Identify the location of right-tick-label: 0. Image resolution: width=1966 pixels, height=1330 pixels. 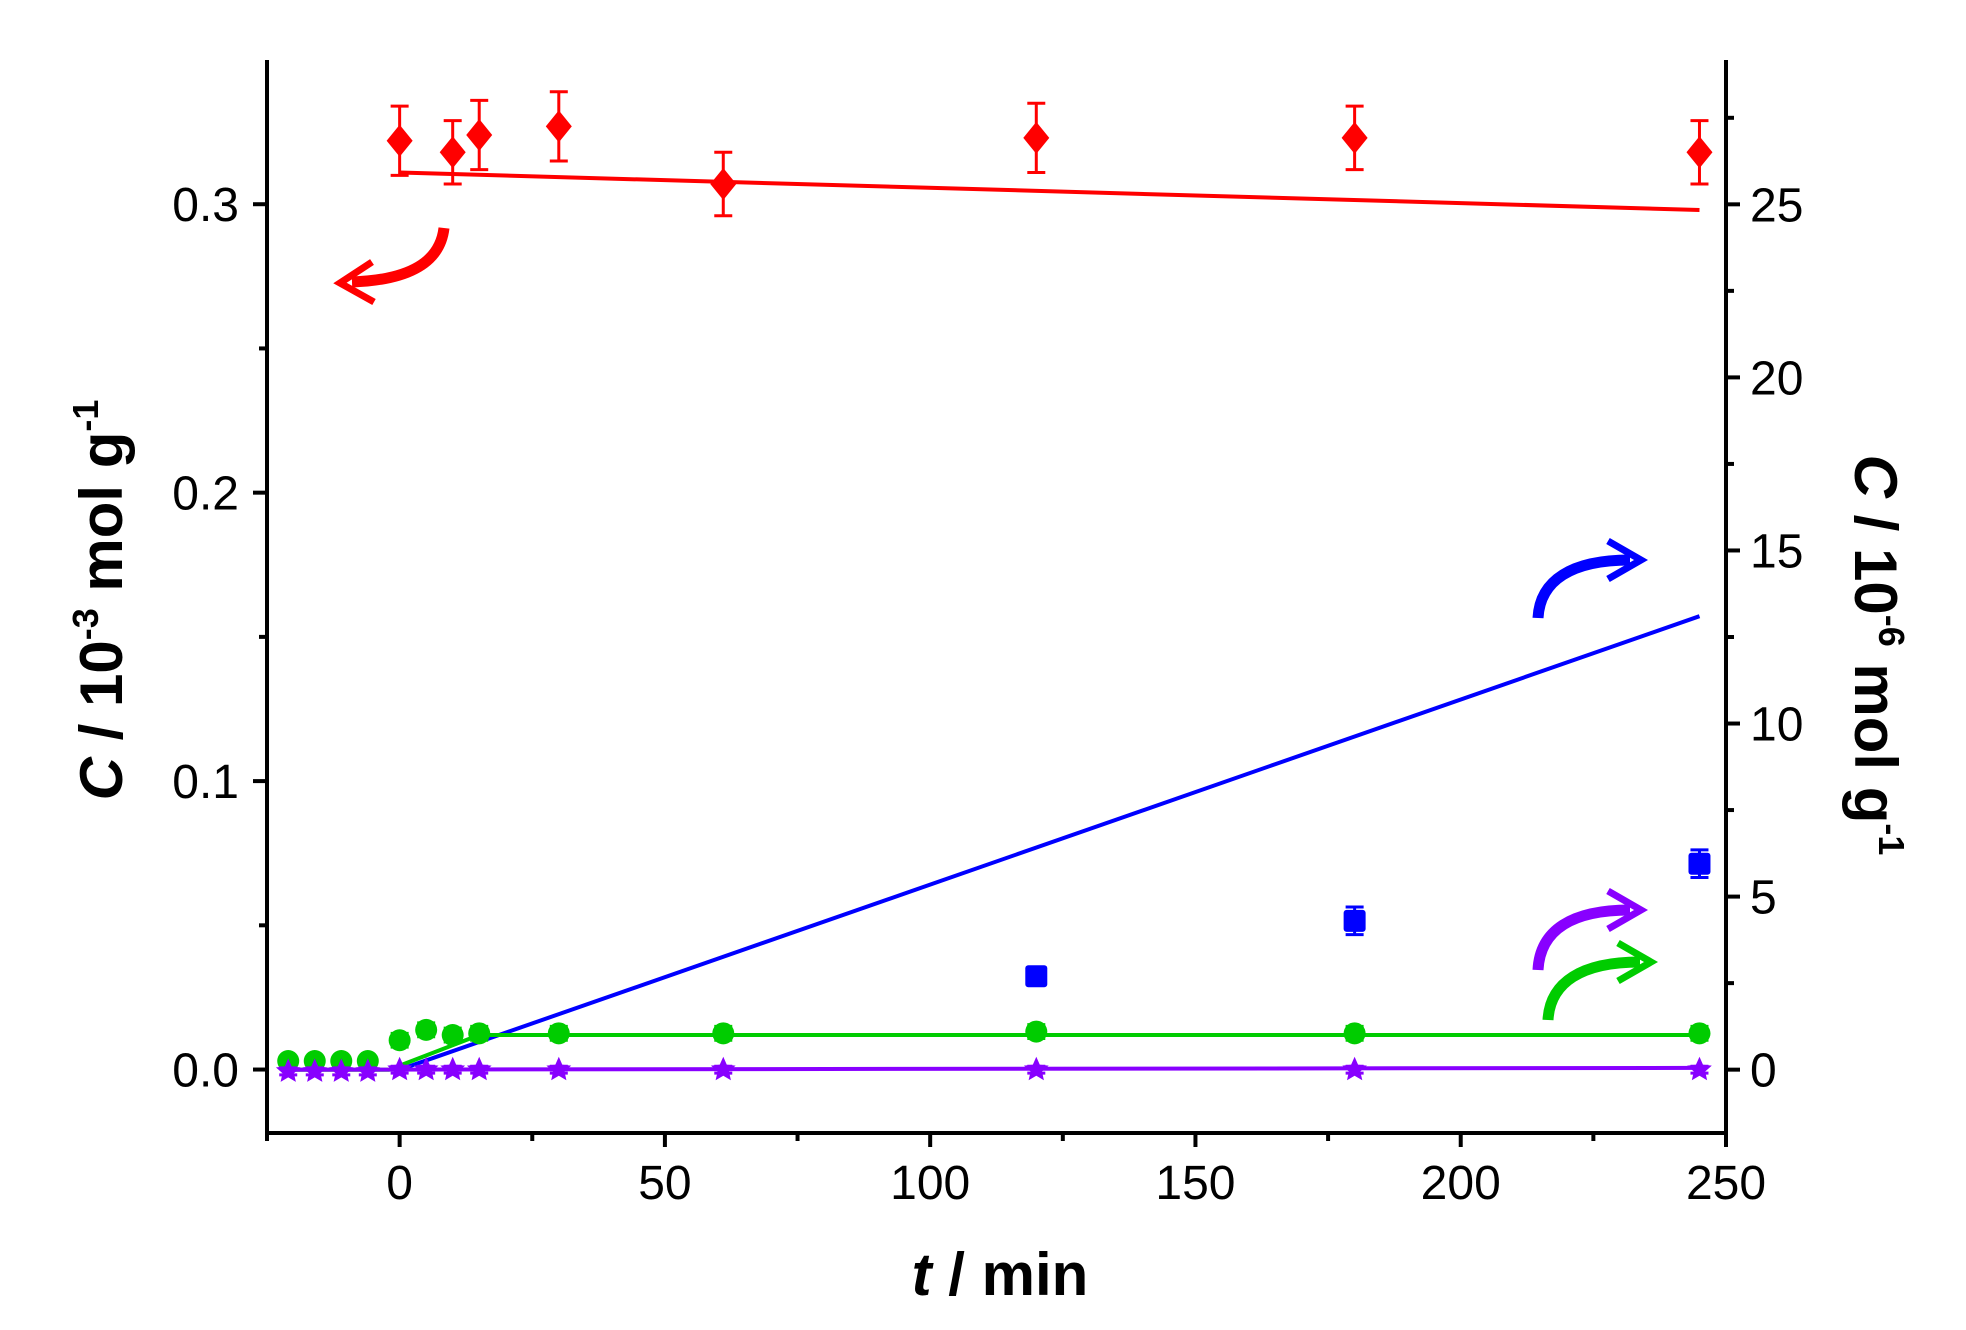
(1763, 1071).